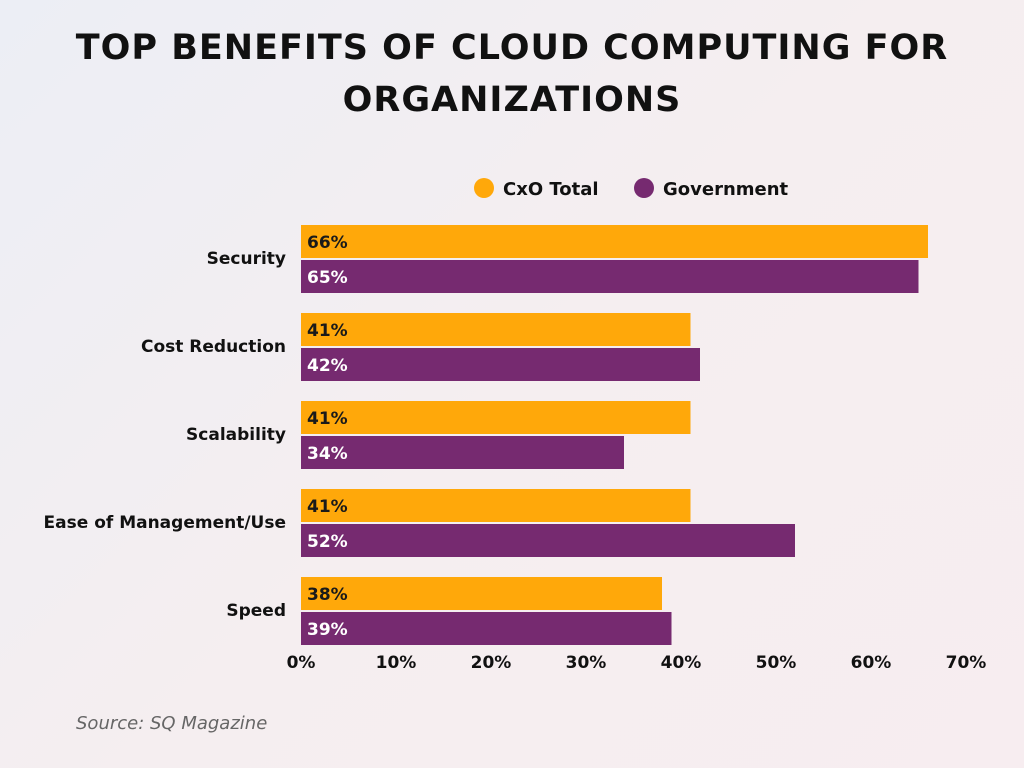 The image size is (1024, 768). What do you see at coordinates (172, 723) in the screenshot?
I see `source-note: Source: SQ Magazine` at bounding box center [172, 723].